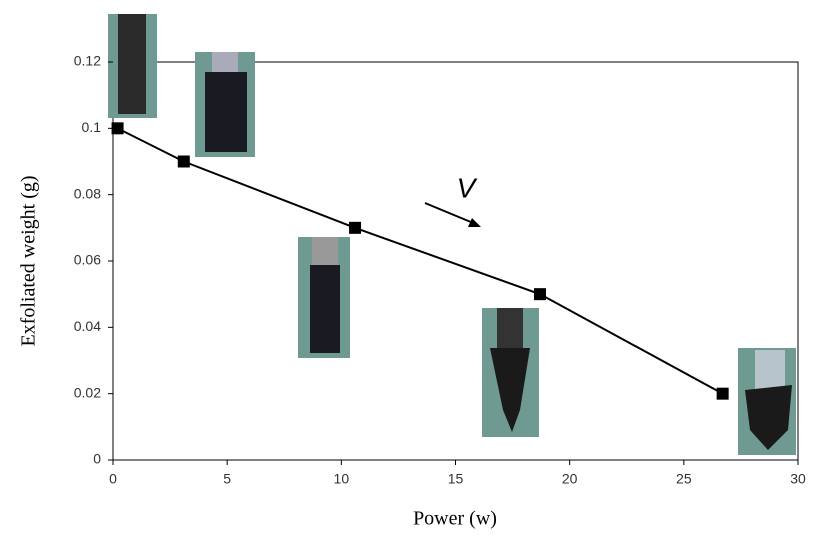  What do you see at coordinates (451, 214) in the screenshot?
I see `annotation-arrow` at bounding box center [451, 214].